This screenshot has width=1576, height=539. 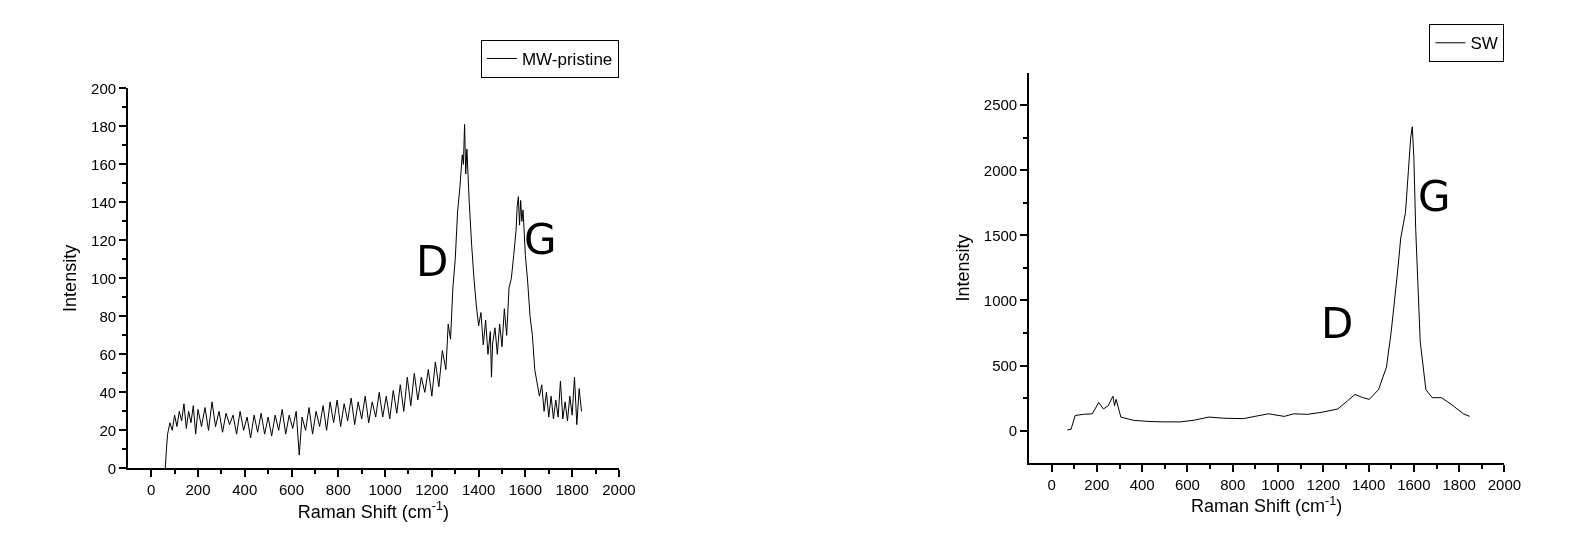 I want to click on y-tick-label: 500, so click(x=1005, y=365).